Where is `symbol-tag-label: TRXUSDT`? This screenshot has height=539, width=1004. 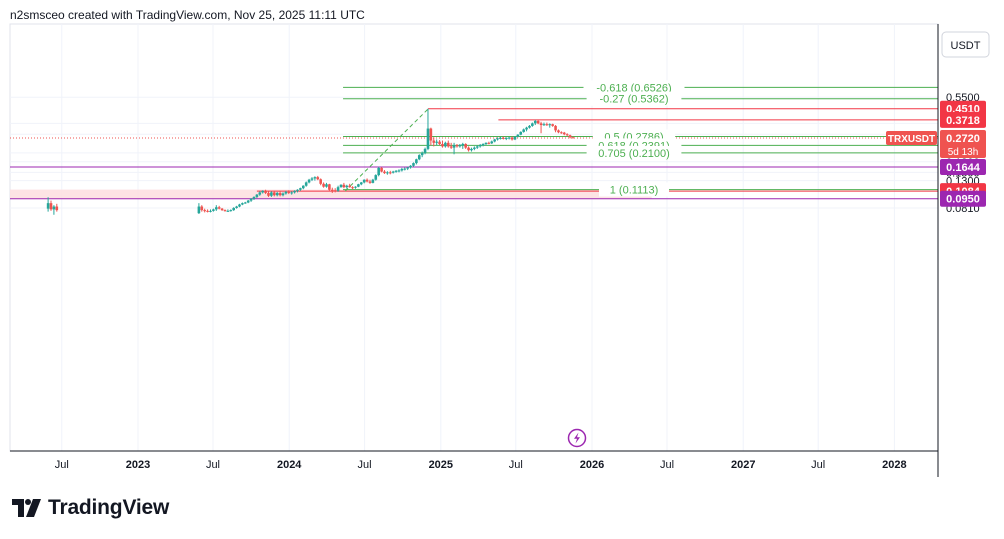 symbol-tag-label: TRXUSDT is located at coordinates (911, 139).